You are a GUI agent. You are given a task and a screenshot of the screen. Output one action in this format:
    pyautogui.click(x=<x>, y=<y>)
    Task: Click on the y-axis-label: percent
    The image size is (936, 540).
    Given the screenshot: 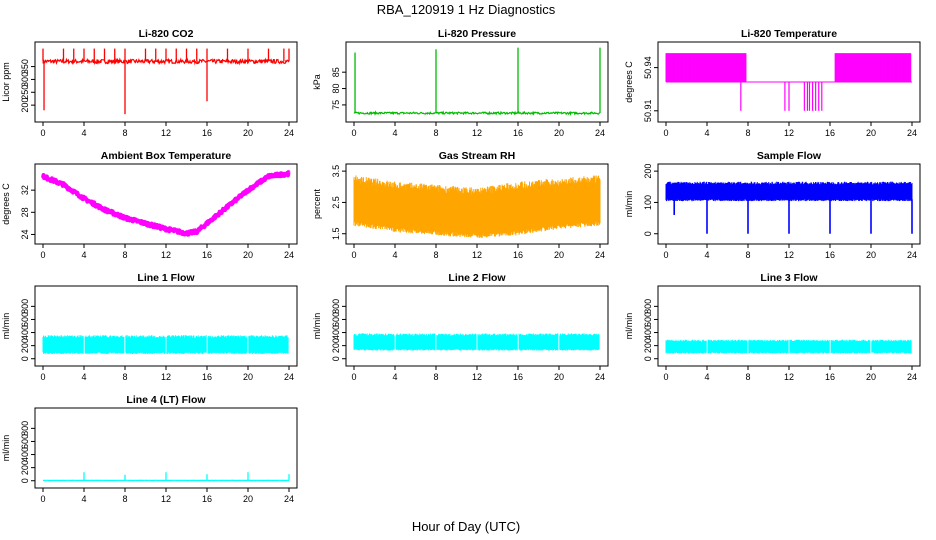 What is the action you would take?
    pyautogui.click(x=317, y=203)
    